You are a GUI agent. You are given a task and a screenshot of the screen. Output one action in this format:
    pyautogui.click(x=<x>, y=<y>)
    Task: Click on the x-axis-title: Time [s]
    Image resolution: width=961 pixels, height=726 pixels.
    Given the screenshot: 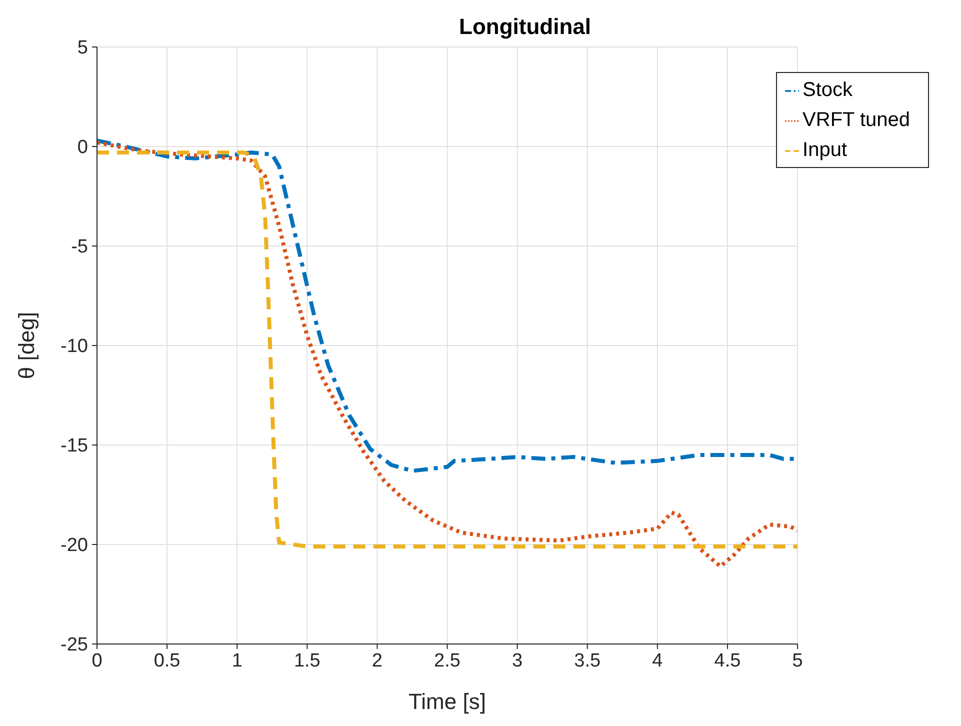 What is the action you would take?
    pyautogui.click(x=447, y=701)
    